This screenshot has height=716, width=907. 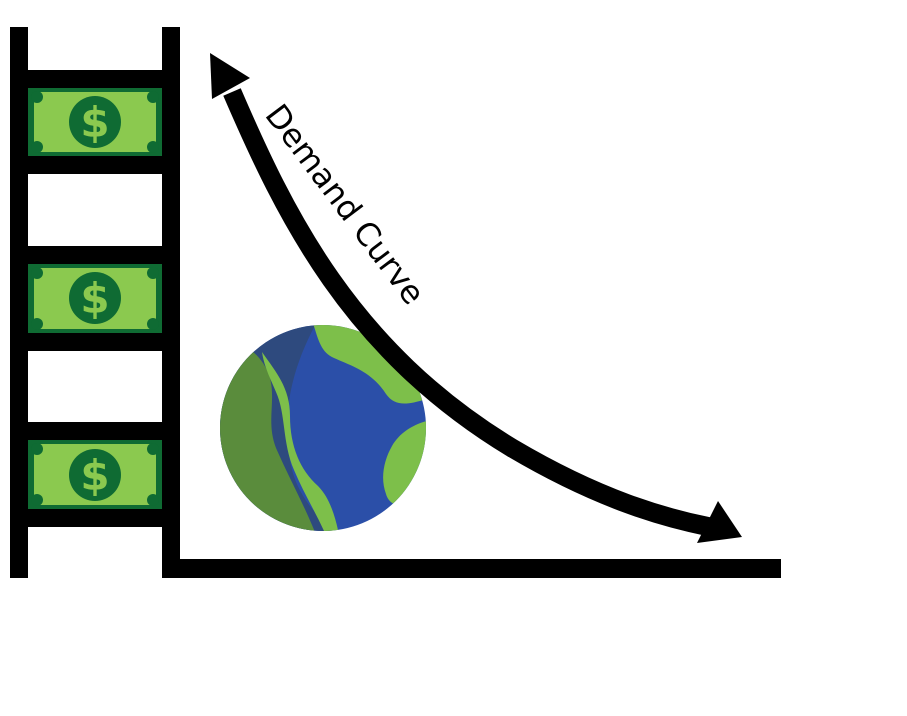 What do you see at coordinates (230, 76) in the screenshot?
I see `arrowhead-top` at bounding box center [230, 76].